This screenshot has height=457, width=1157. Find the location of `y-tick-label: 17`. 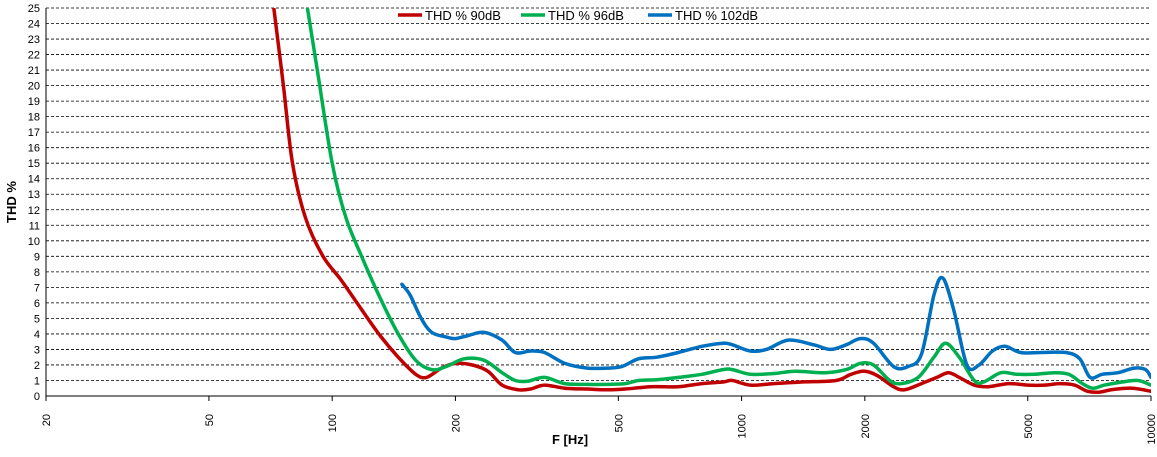

y-tick-label: 17 is located at coordinates (34, 133).